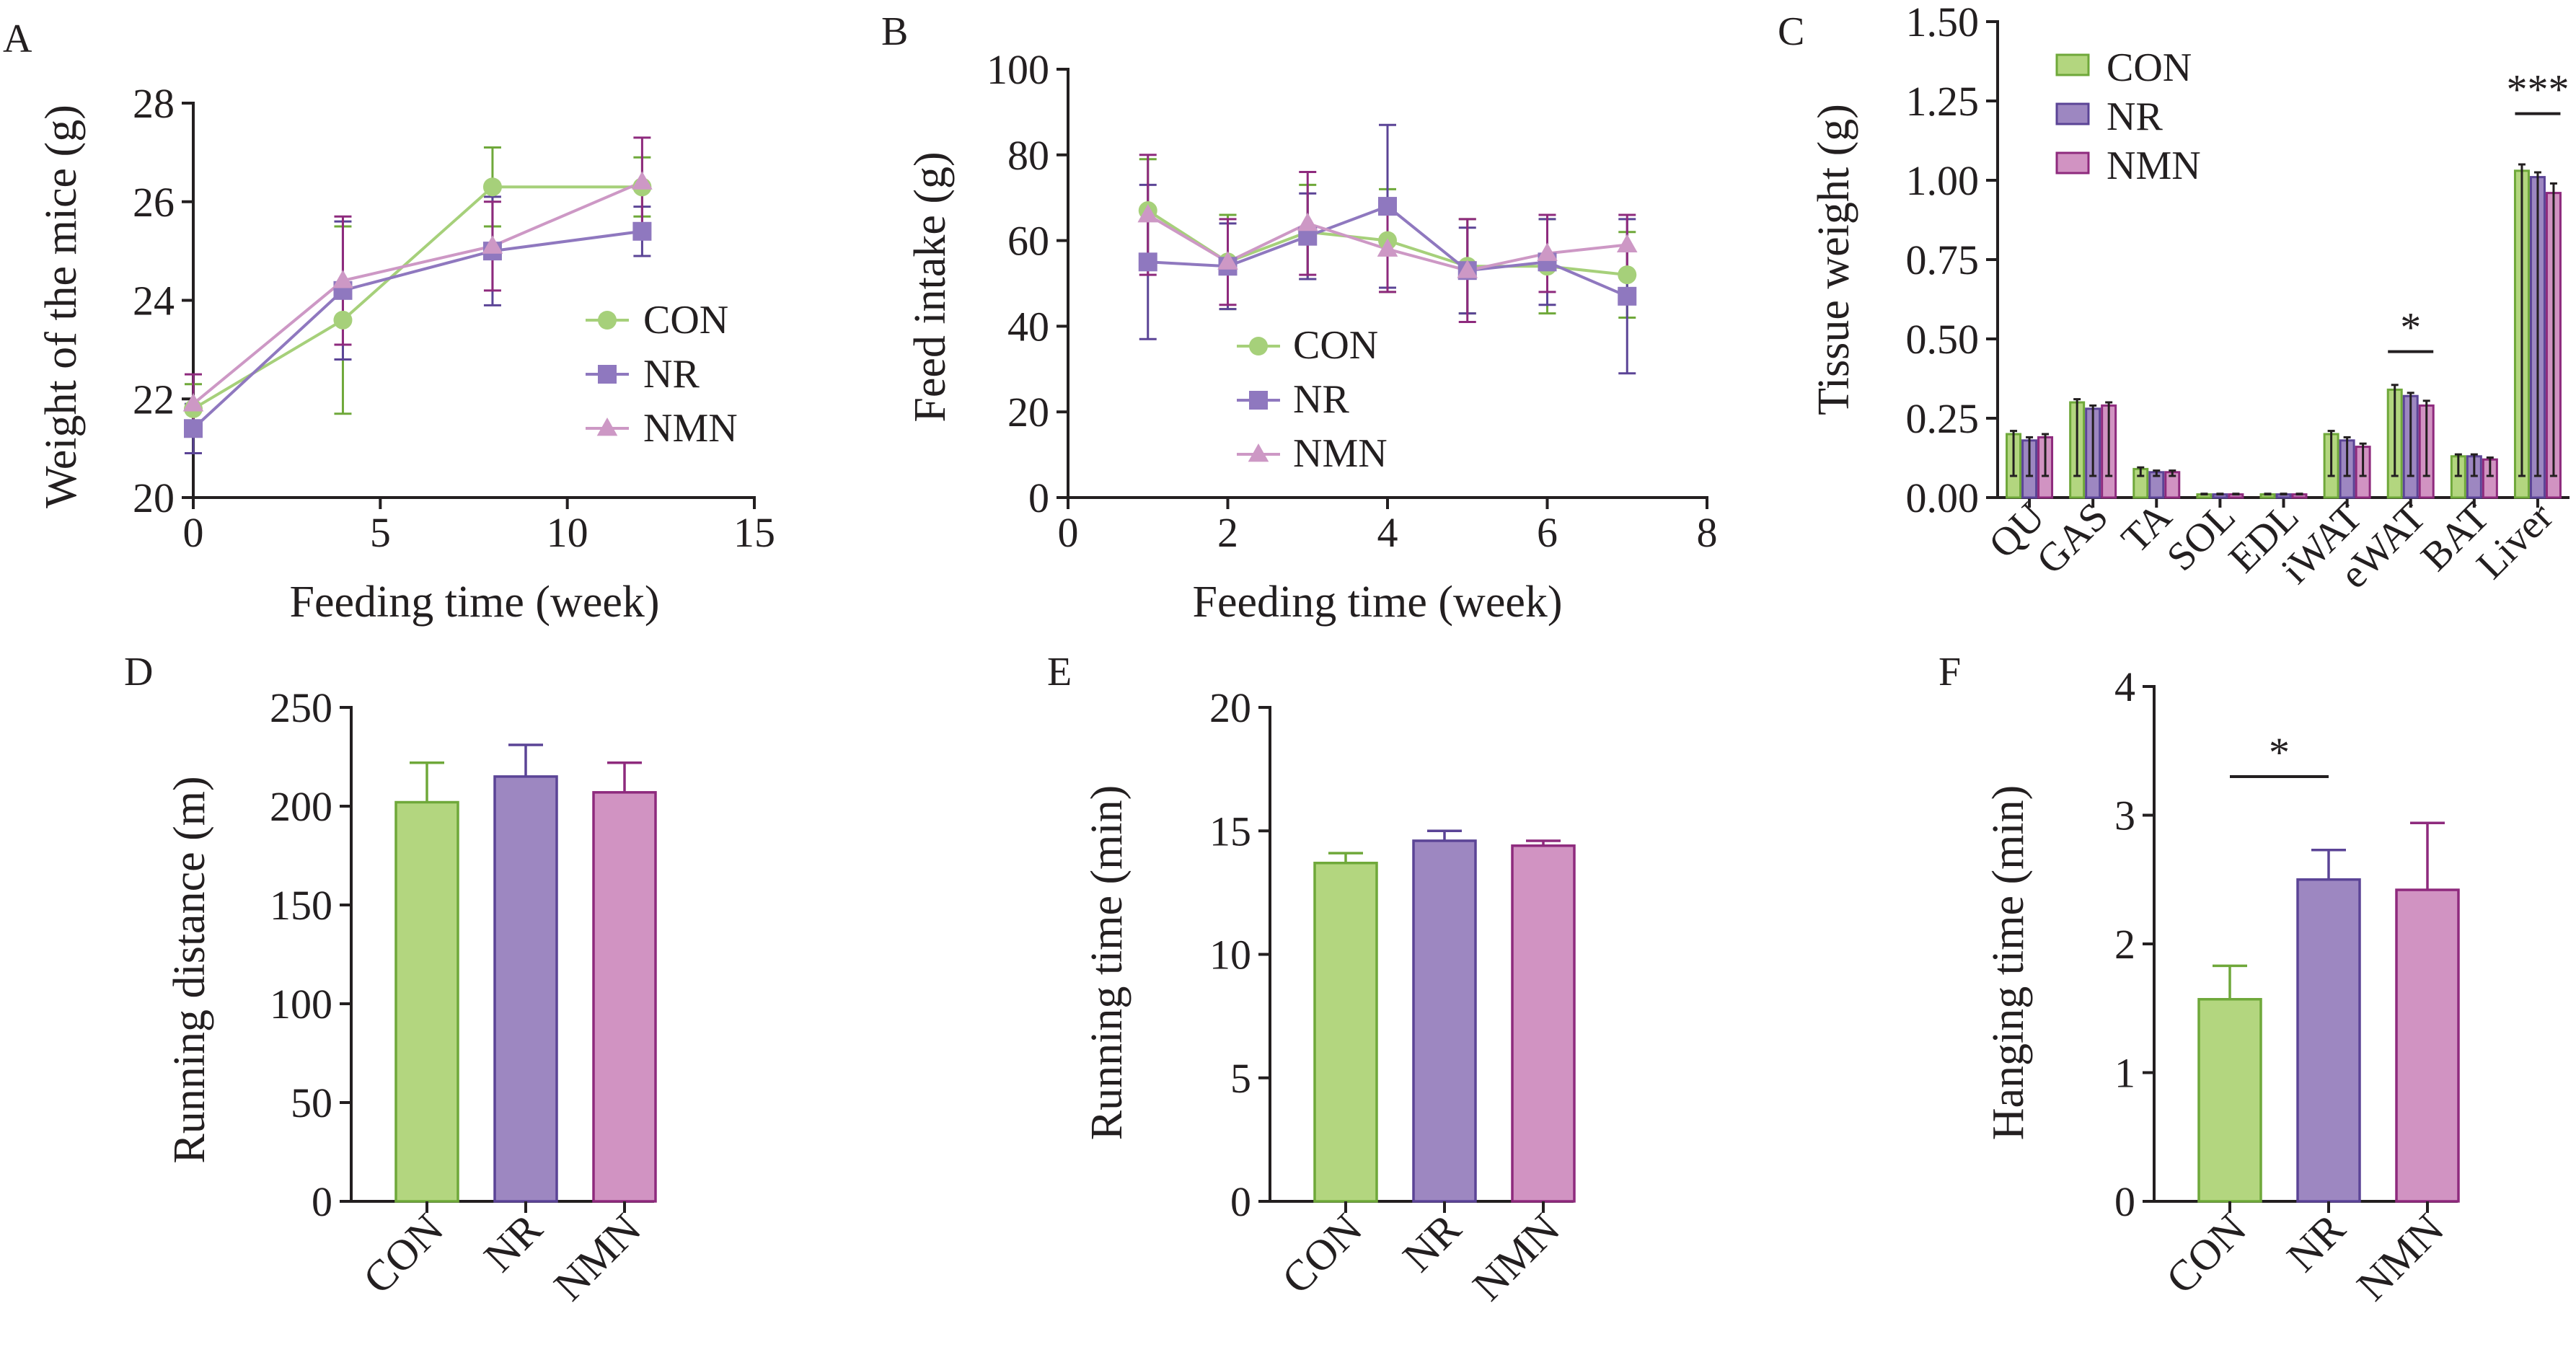  Describe the element at coordinates (2201, 537) in the screenshot. I see `category-label-c-sol: SOL` at that location.